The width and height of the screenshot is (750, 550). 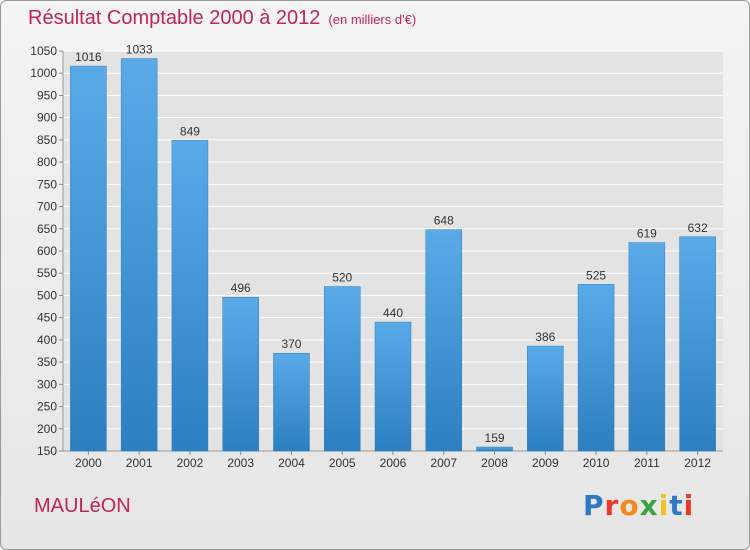 What do you see at coordinates (444, 340) in the screenshot?
I see `bar-2007` at bounding box center [444, 340].